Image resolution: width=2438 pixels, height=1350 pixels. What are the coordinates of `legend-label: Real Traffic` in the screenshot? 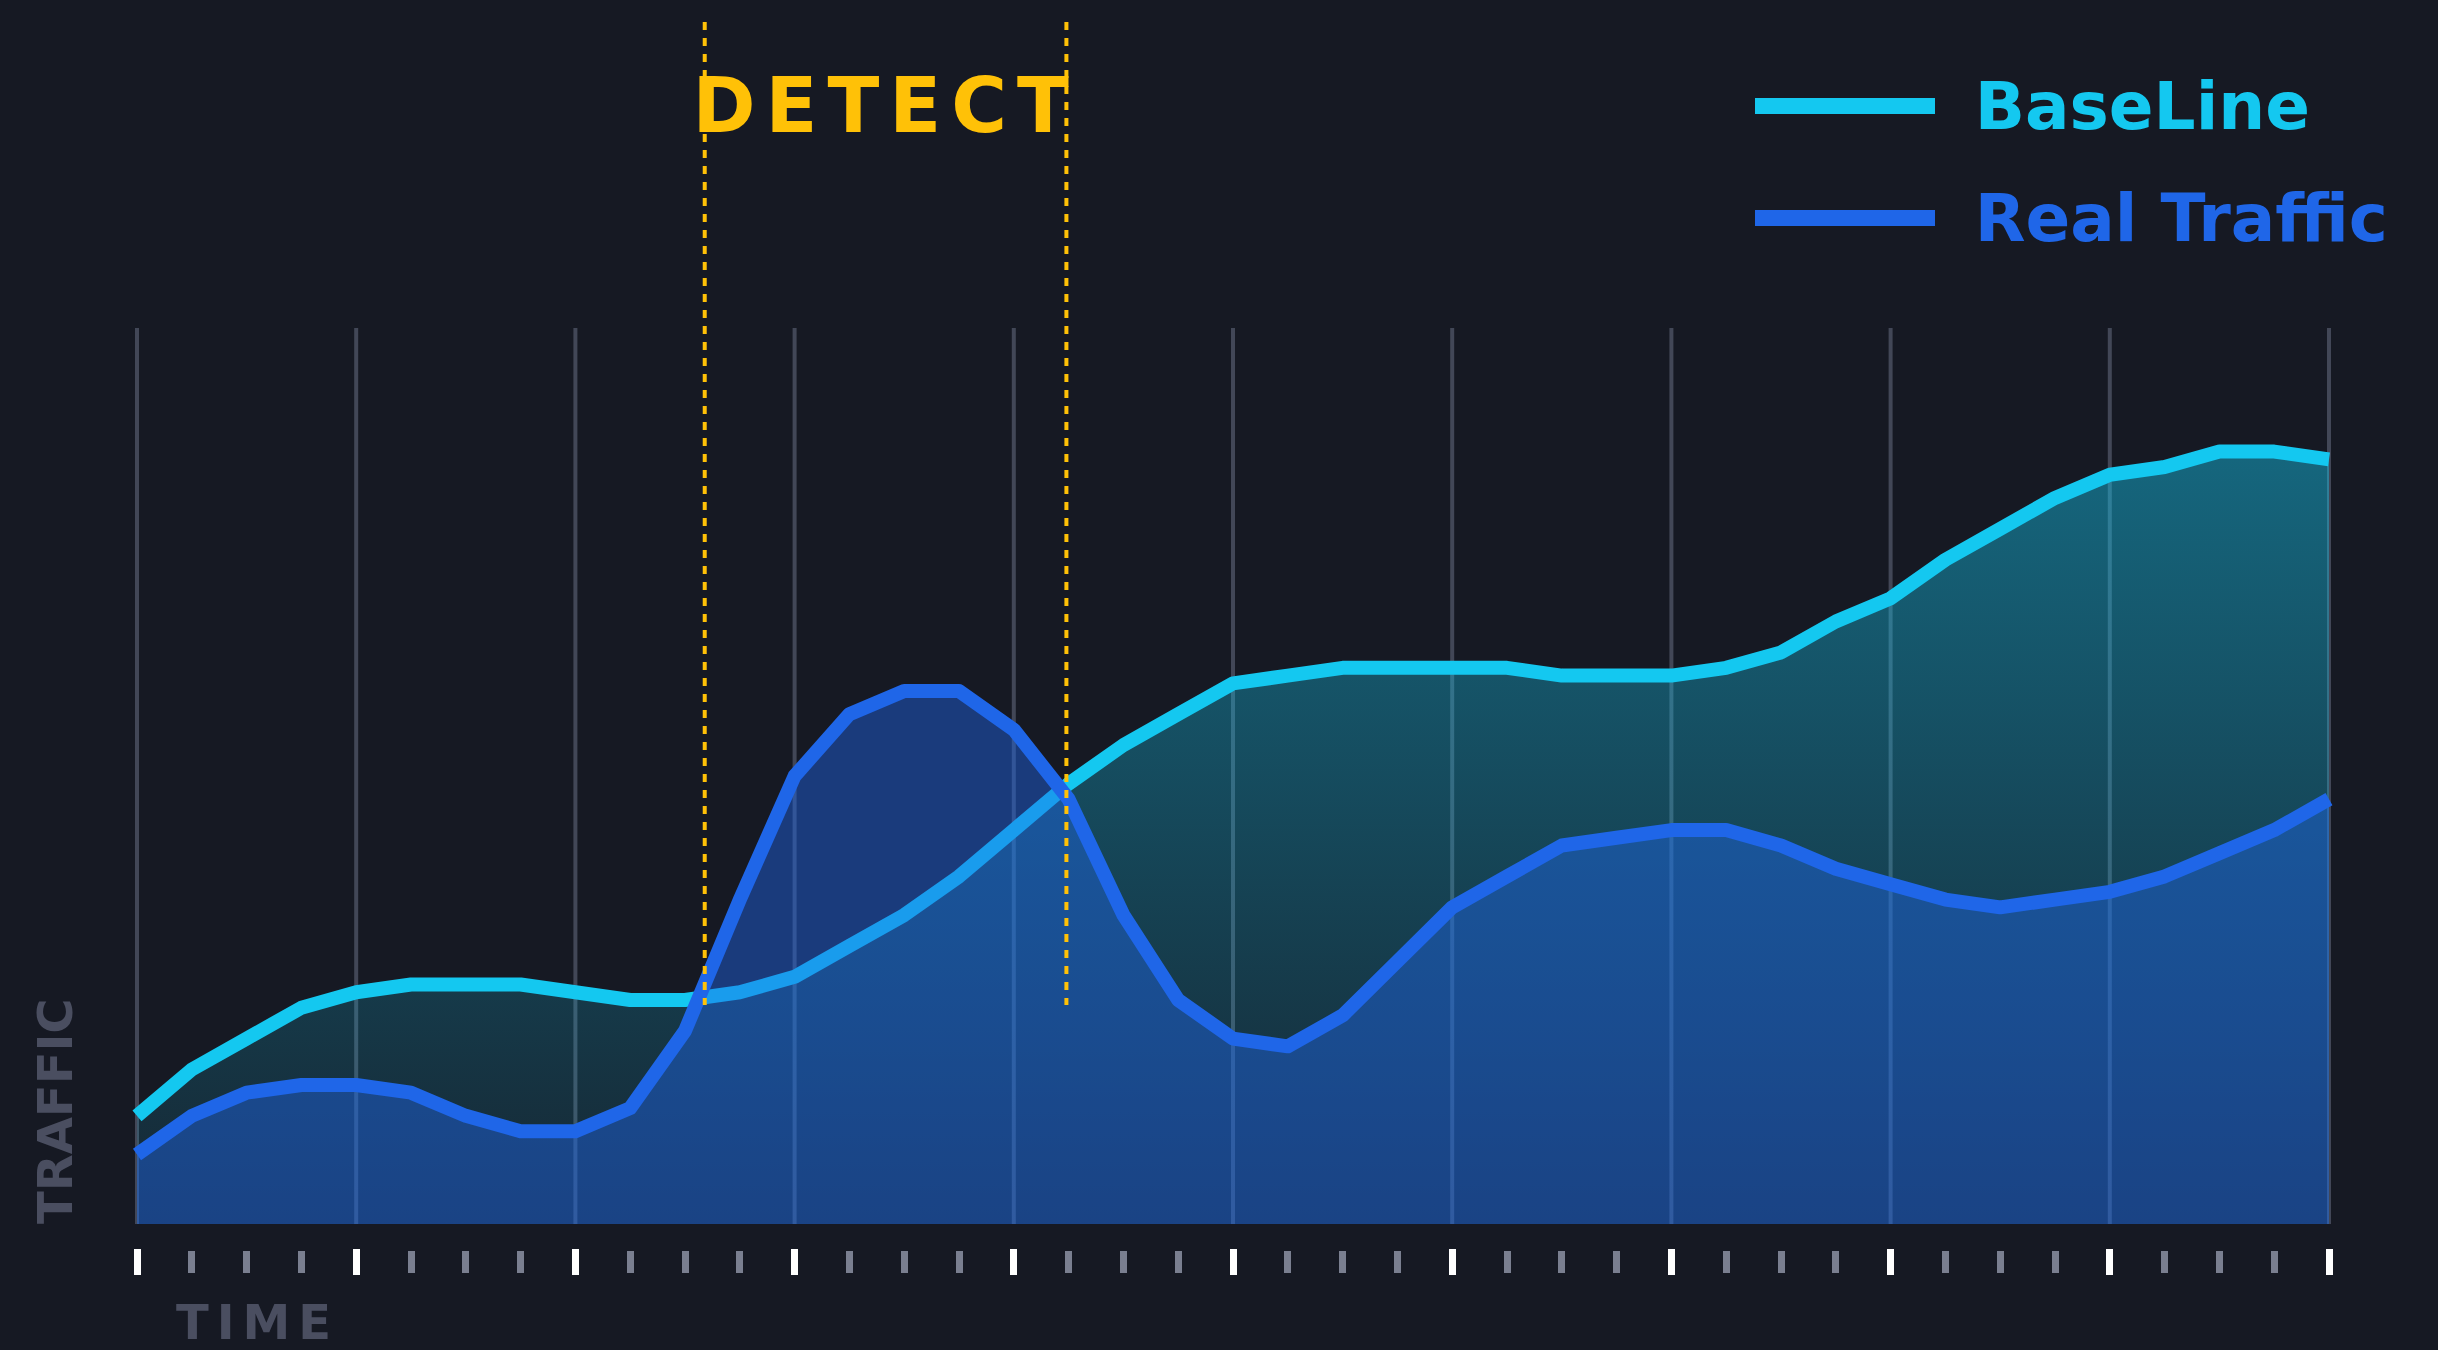 It's located at (2181, 218).